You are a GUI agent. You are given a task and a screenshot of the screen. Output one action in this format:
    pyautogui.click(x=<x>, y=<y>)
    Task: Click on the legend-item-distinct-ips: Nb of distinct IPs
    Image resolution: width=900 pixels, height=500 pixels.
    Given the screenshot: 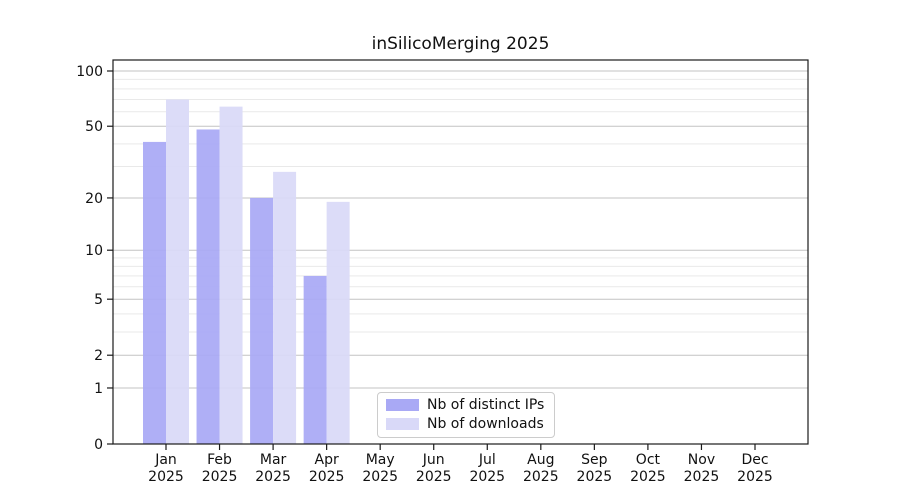 What is the action you would take?
    pyautogui.click(x=465, y=405)
    